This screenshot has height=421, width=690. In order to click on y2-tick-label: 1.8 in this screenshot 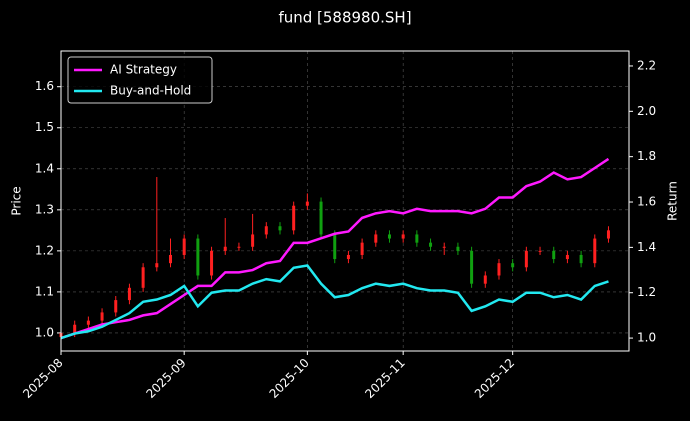, I will do `click(646, 156)`.